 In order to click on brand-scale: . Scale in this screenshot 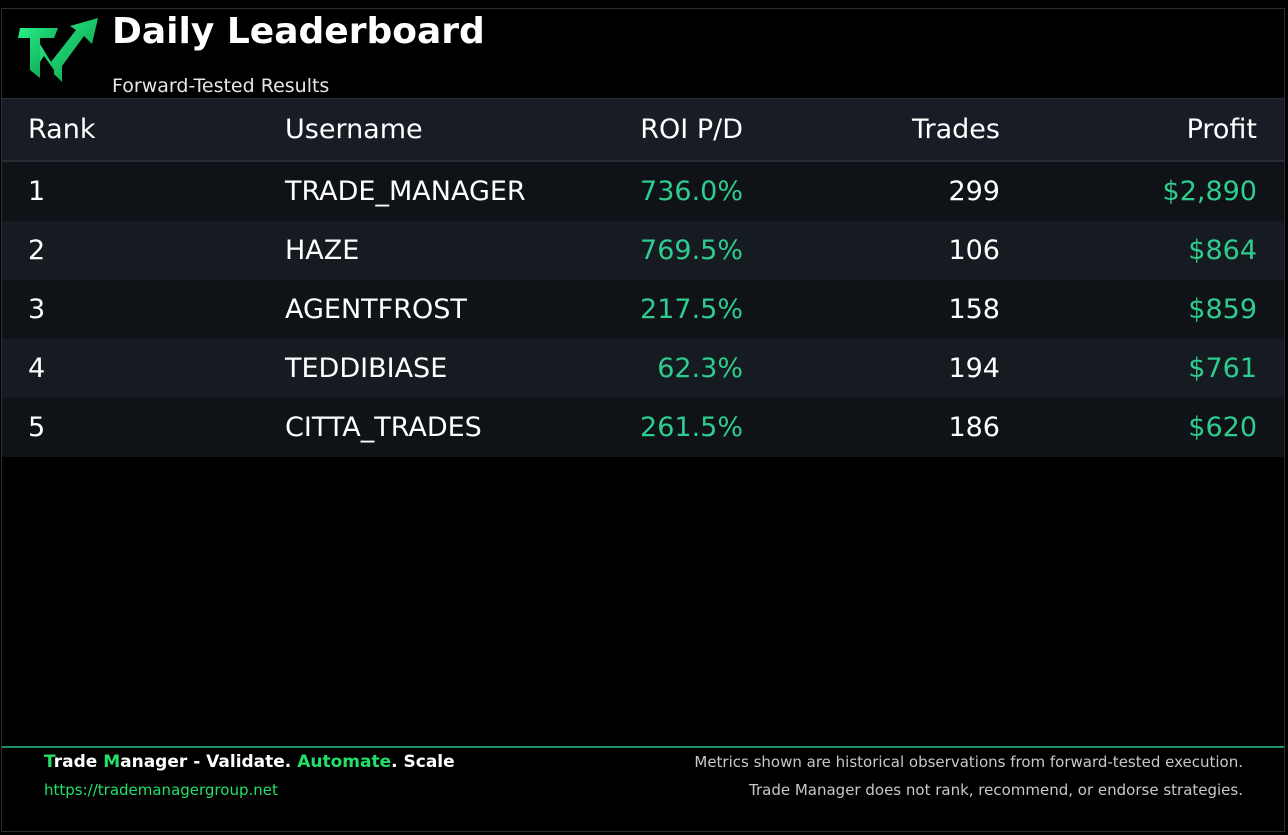, I will do `click(423, 762)`.